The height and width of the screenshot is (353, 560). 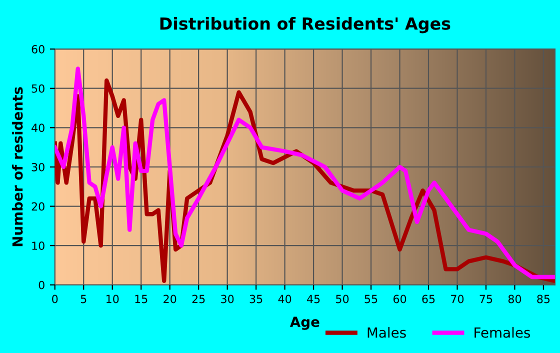 I want to click on x-tick-label: 60, so click(x=399, y=299).